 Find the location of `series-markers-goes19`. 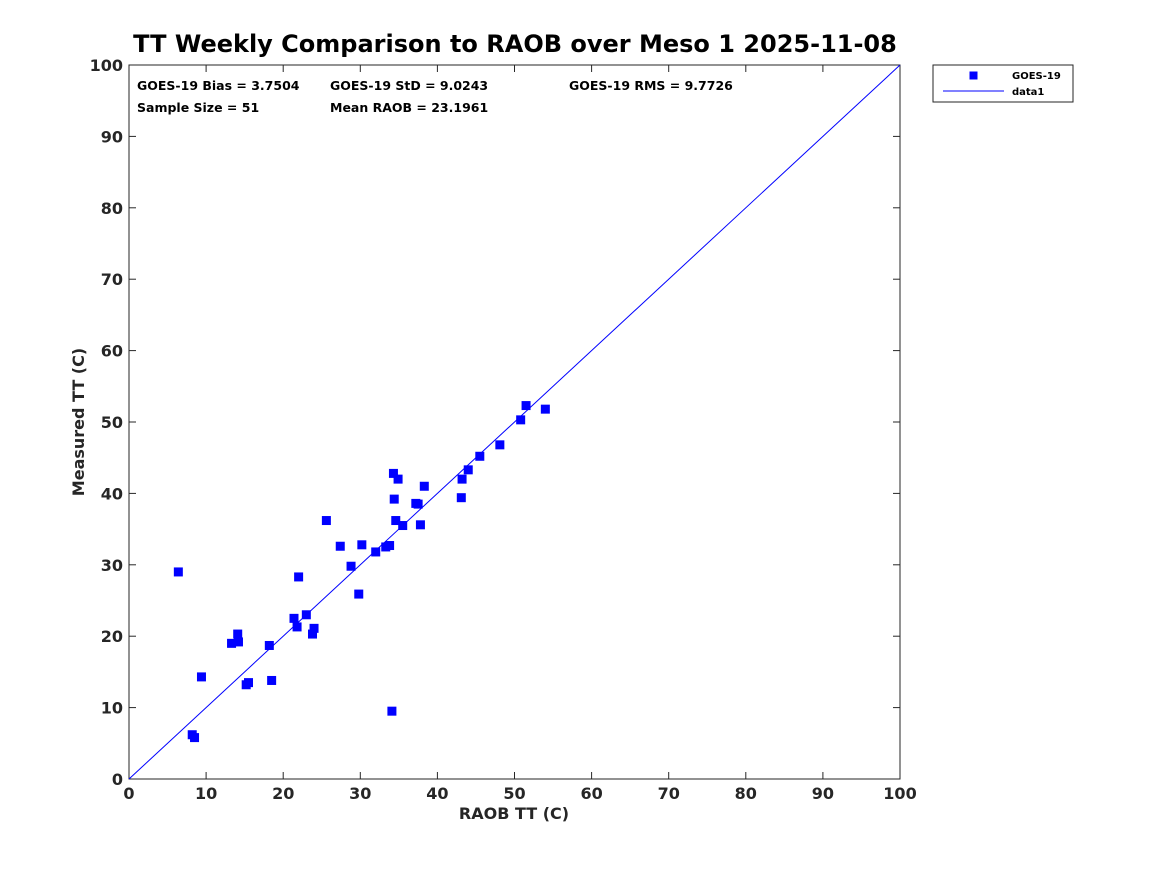

series-markers-goes19 is located at coordinates (361, 572).